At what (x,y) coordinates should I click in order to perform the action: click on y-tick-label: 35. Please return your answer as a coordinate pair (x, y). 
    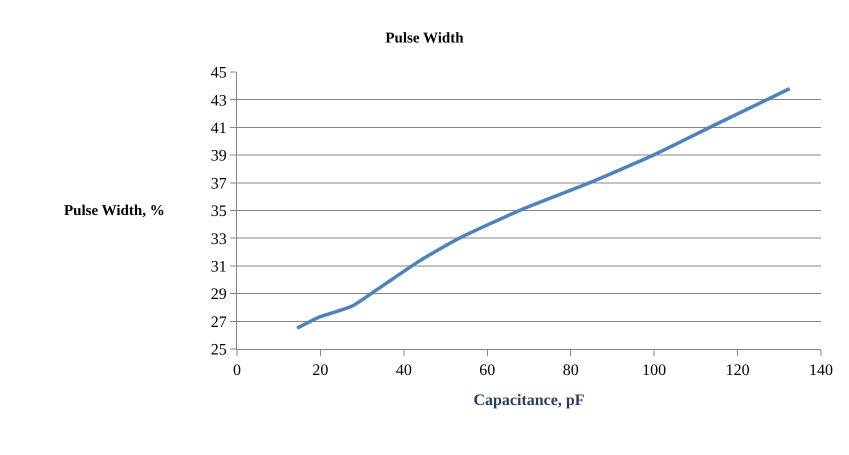
    Looking at the image, I should click on (218, 211).